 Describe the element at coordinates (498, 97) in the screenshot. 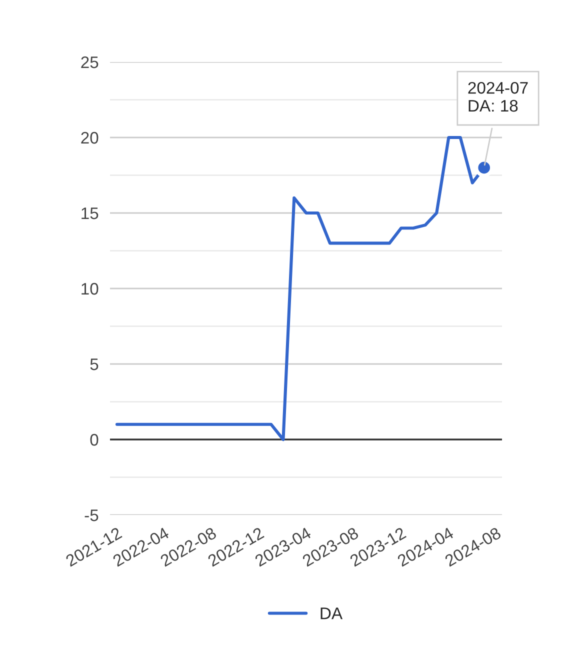

I see `annotation: 2024-07 DA: 18` at that location.